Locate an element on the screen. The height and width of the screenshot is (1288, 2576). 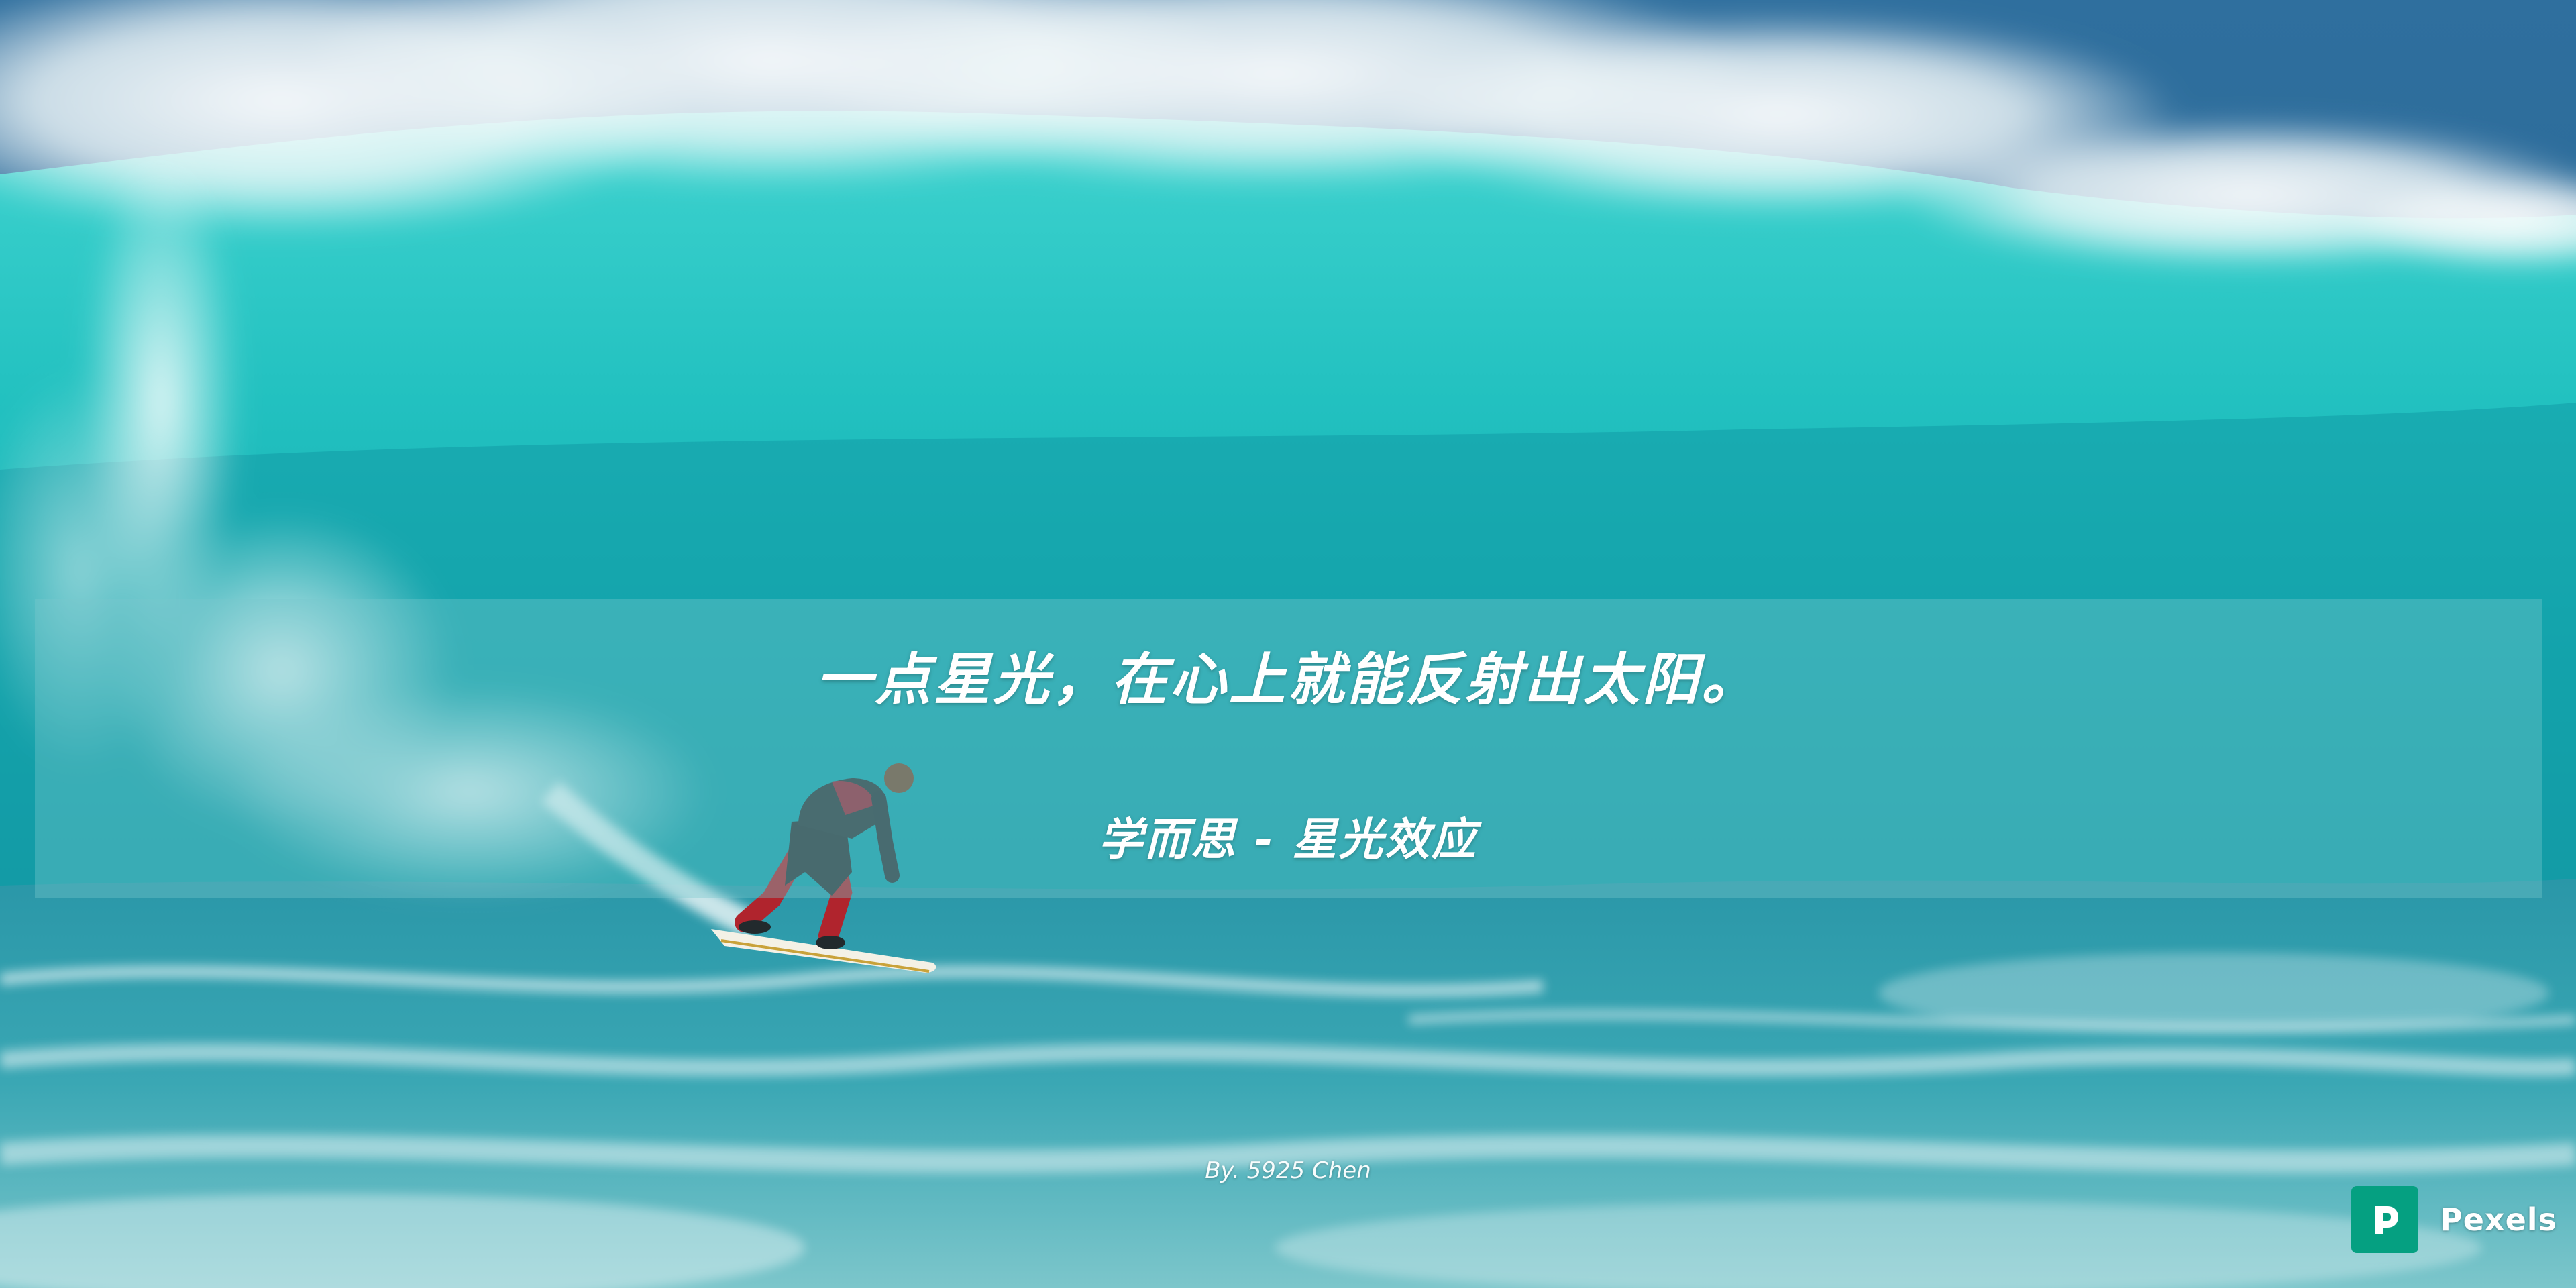
pexels-logo-icon is located at coordinates (2384, 1219).